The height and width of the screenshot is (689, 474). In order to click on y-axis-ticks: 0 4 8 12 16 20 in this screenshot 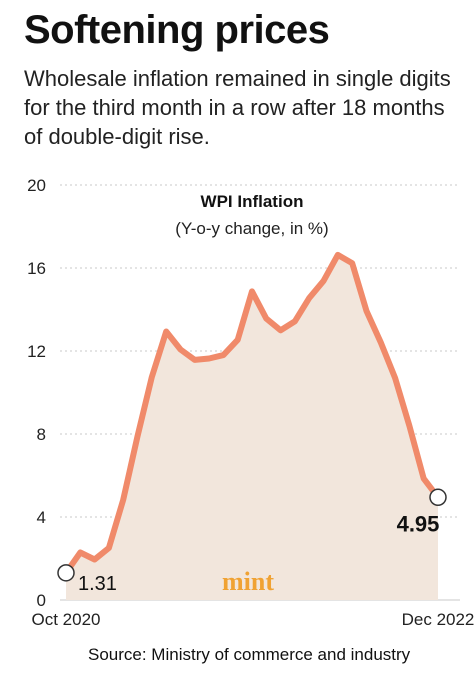, I will do `click(36, 393)`.